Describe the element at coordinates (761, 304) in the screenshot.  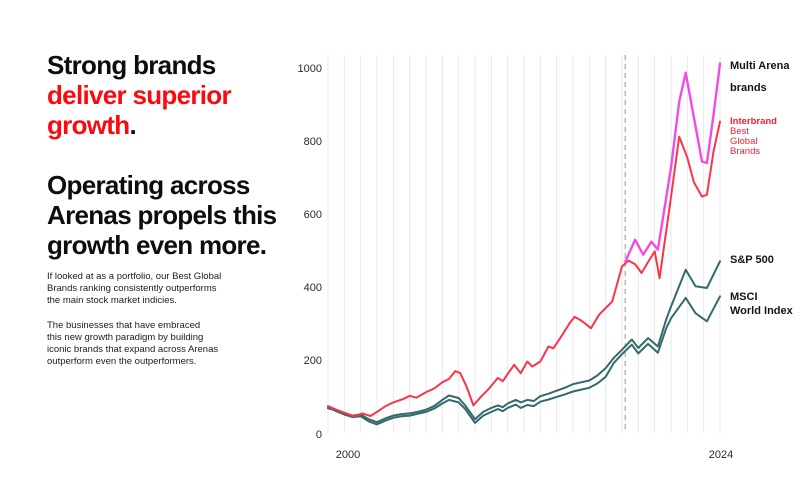
I see `legend-msci-world-index: MSCI World Index` at that location.